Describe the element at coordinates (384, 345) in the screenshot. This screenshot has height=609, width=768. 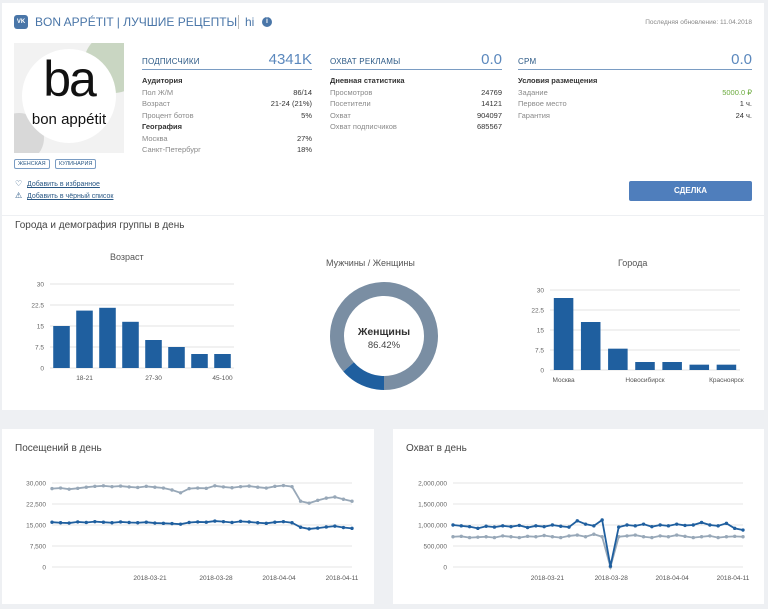
I see `donut-center-value: 86.42%` at that location.